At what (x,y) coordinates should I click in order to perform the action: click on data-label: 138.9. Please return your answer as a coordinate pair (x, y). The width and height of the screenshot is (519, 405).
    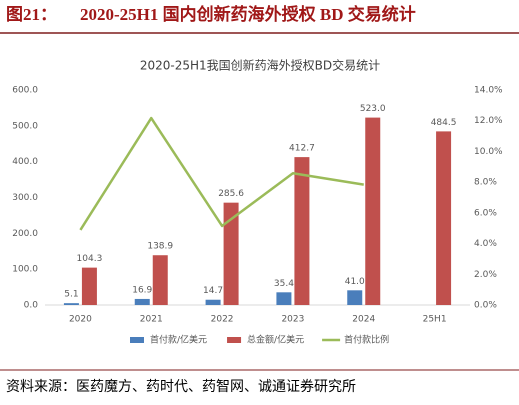
    Looking at the image, I should click on (160, 247).